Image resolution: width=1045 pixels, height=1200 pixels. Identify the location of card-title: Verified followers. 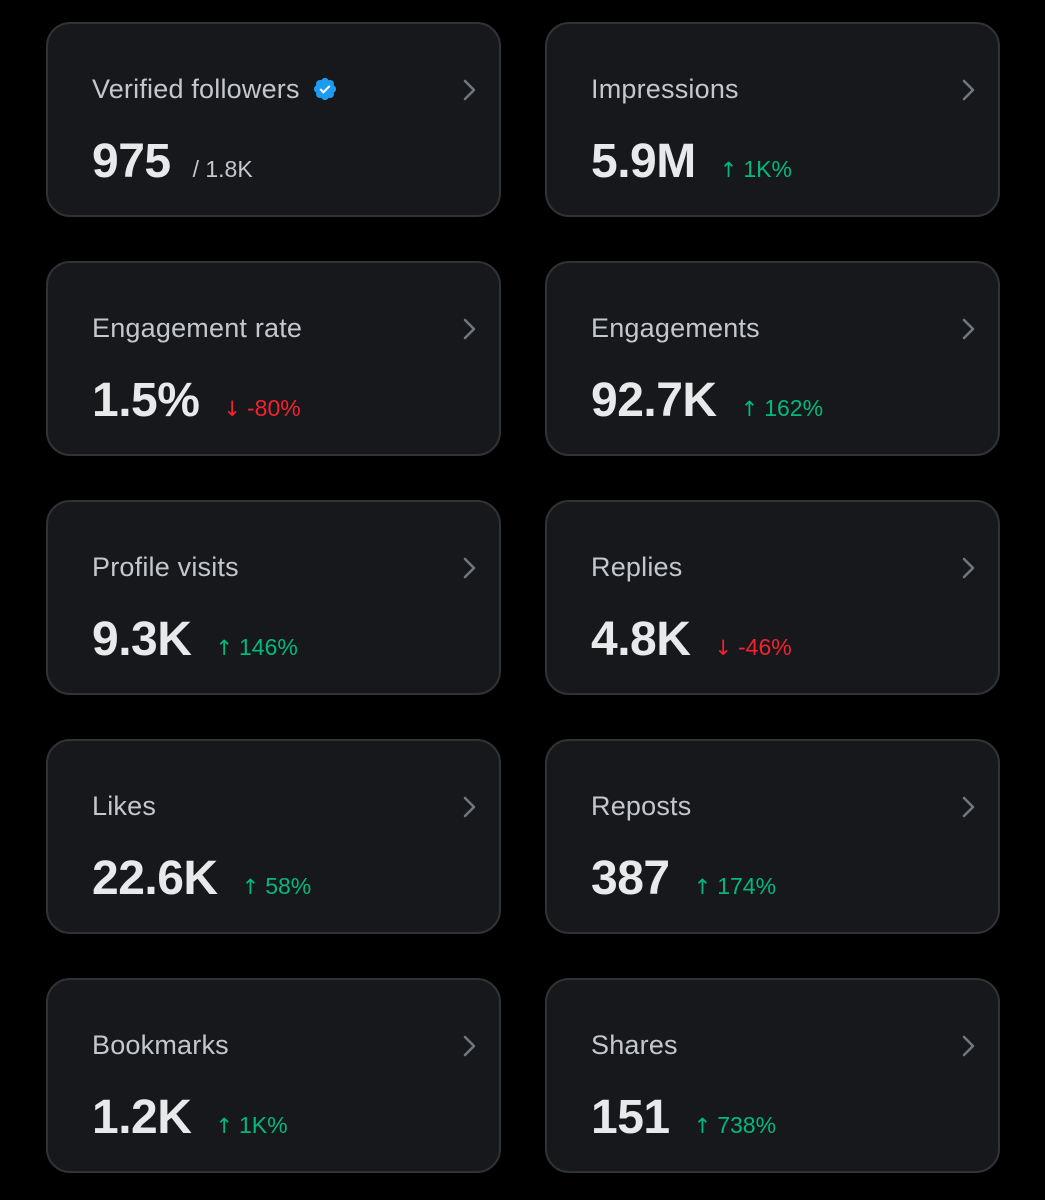
(196, 89).